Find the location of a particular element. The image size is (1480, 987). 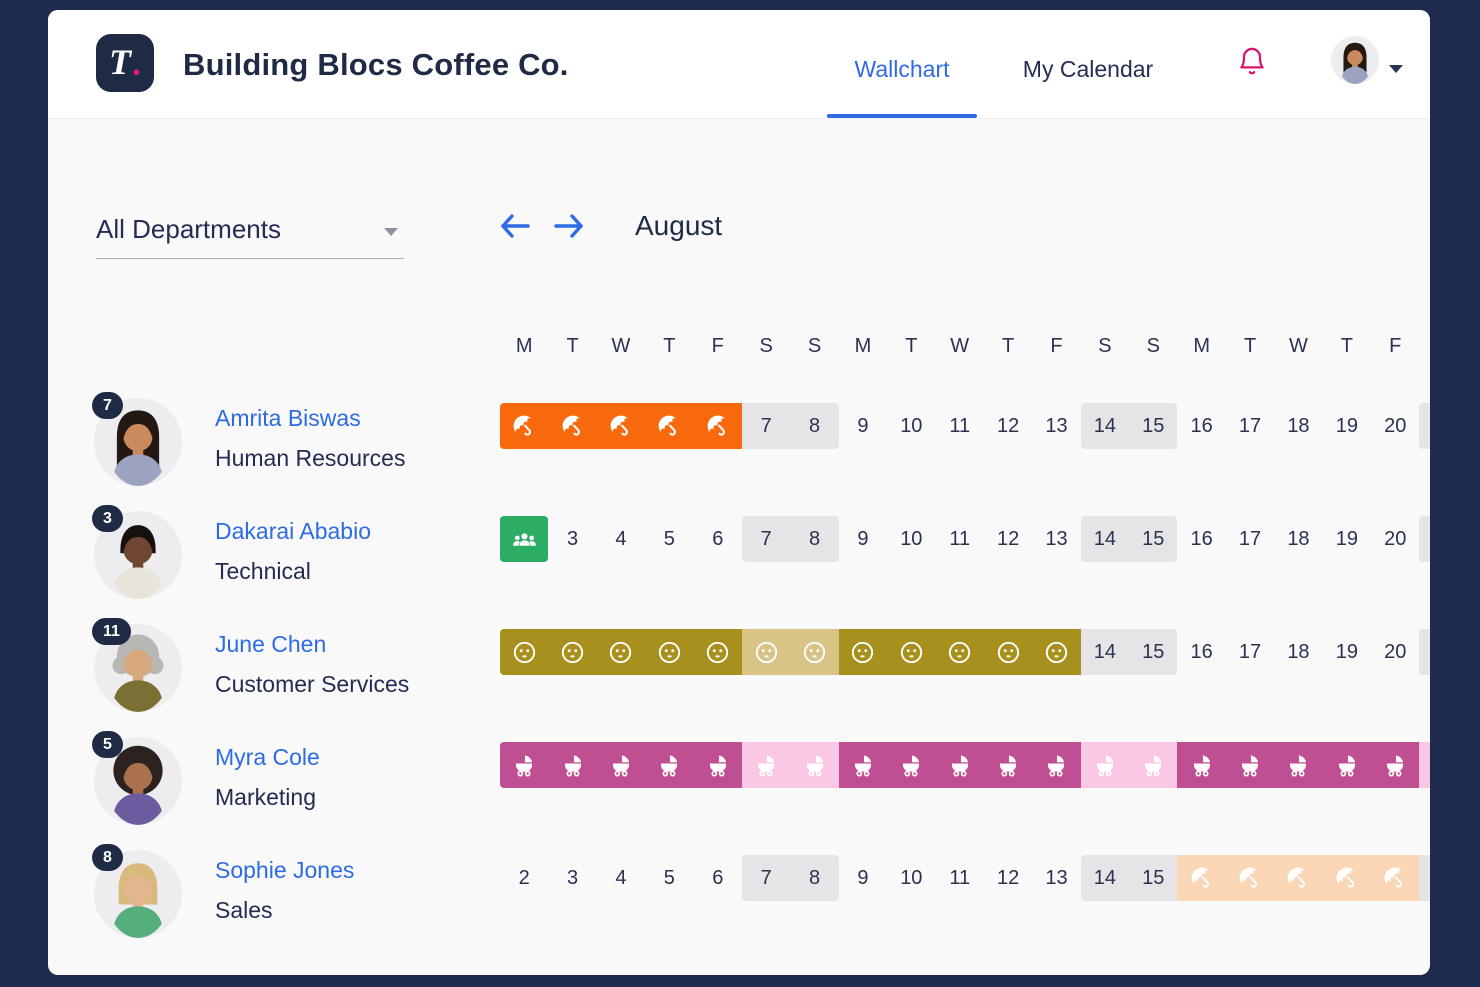

person-name-link: Dakarai Ababio is located at coordinates (293, 531).